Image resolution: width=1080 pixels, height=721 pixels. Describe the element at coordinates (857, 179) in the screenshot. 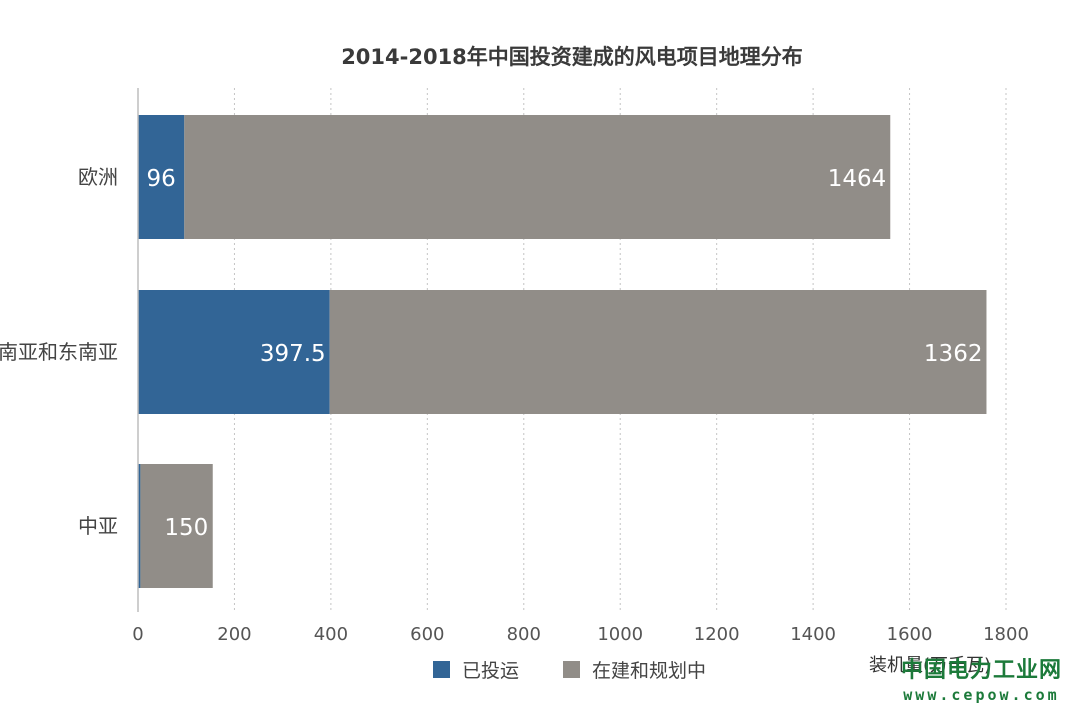

I see `data-label-planned-0: 1464` at that location.